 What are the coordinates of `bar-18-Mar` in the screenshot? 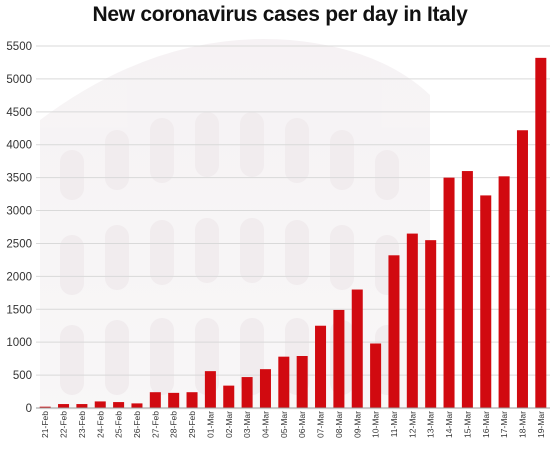 It's located at (522, 269).